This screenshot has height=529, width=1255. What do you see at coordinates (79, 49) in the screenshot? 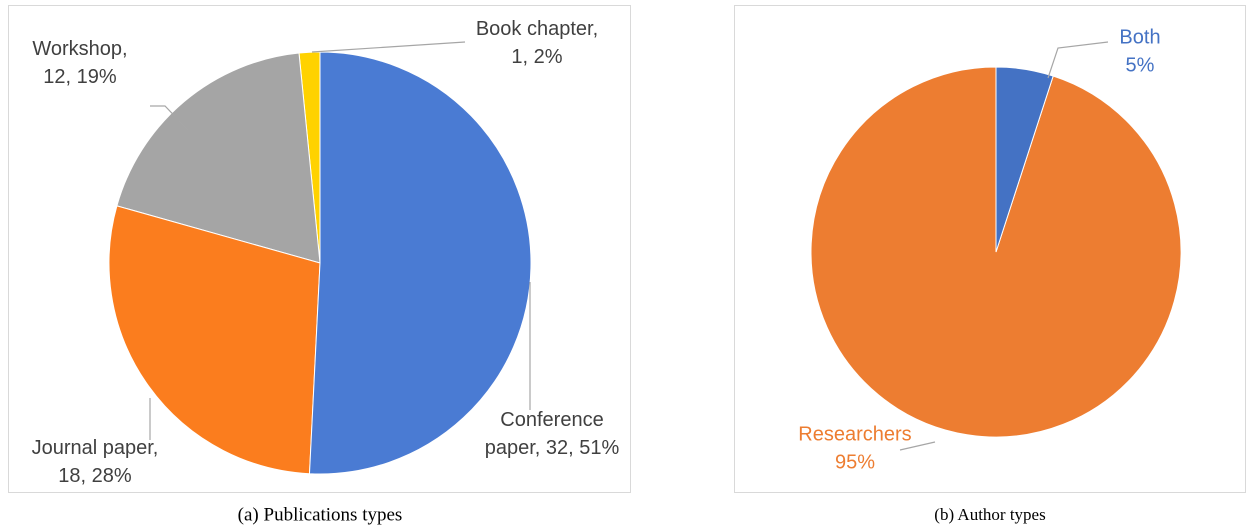
I see `label-line: Workshop,` at bounding box center [79, 49].